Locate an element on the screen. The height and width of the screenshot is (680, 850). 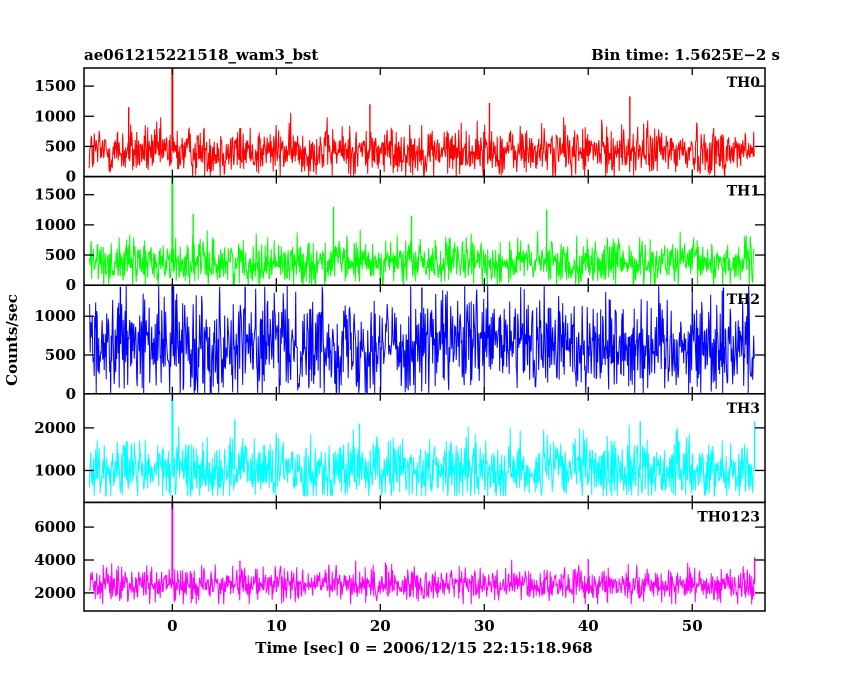
series-th0123 is located at coordinates (421, 582).